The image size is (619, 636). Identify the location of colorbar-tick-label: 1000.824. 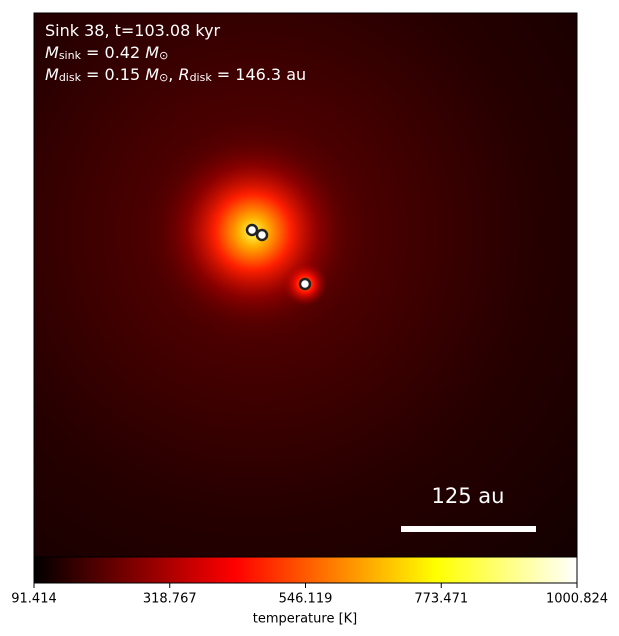
(577, 599).